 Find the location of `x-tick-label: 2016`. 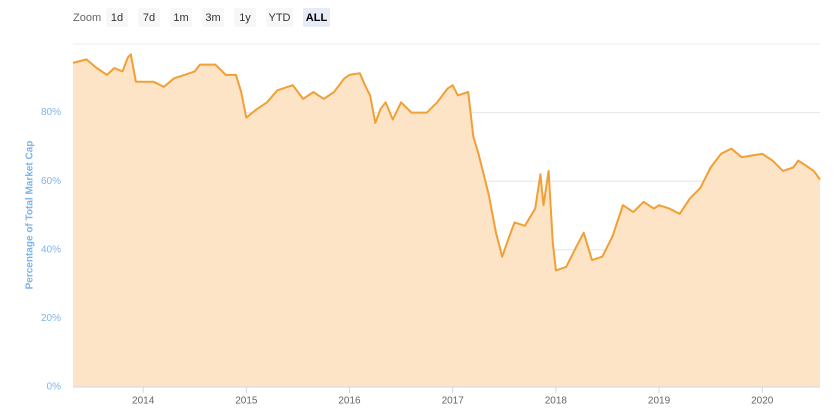

x-tick-label: 2016 is located at coordinates (349, 401).